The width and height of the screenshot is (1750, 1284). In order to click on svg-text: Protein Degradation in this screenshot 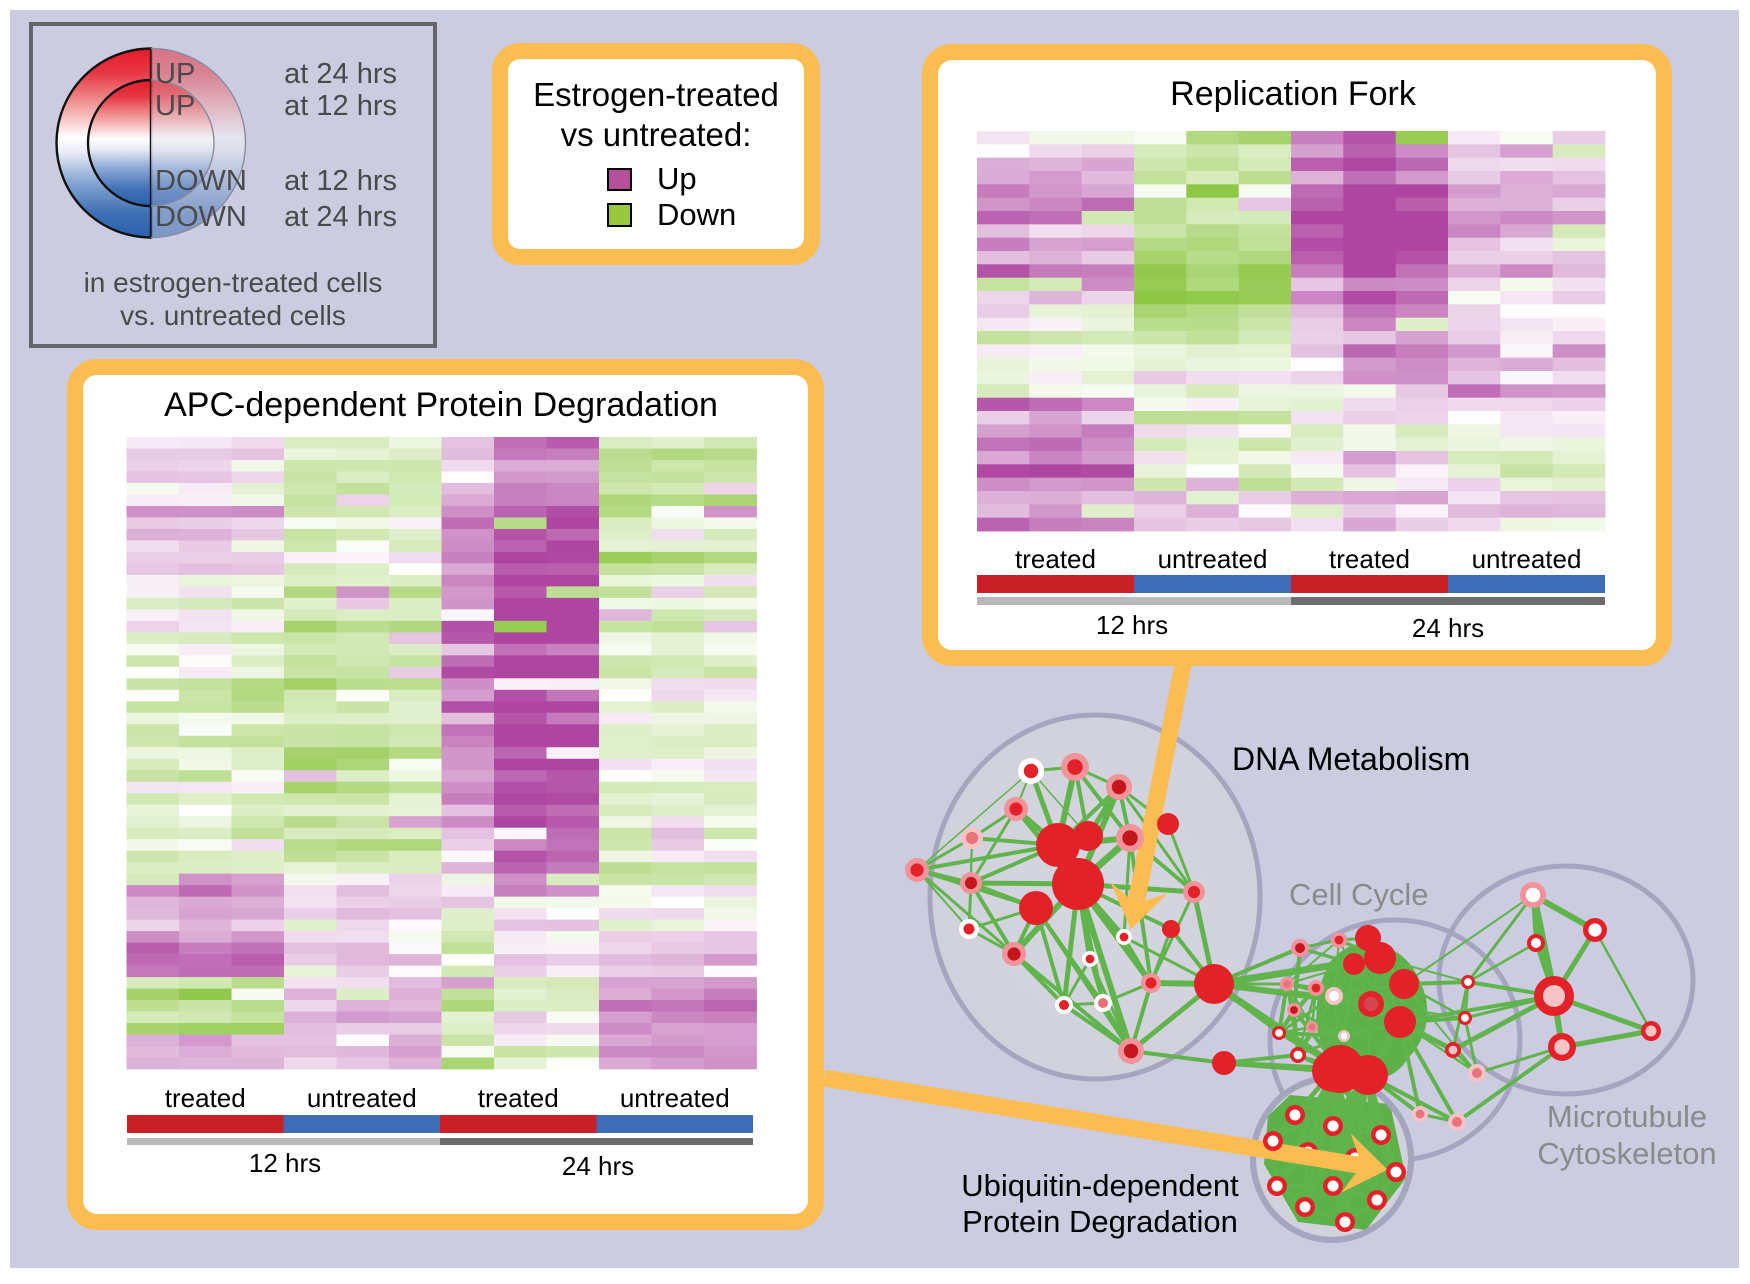, I will do `click(1100, 1221)`.